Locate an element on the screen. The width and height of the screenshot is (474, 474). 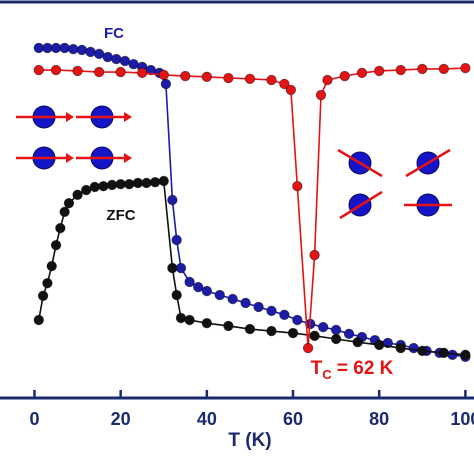
tc-label: TC = 62 K is located at coordinates (352, 370).